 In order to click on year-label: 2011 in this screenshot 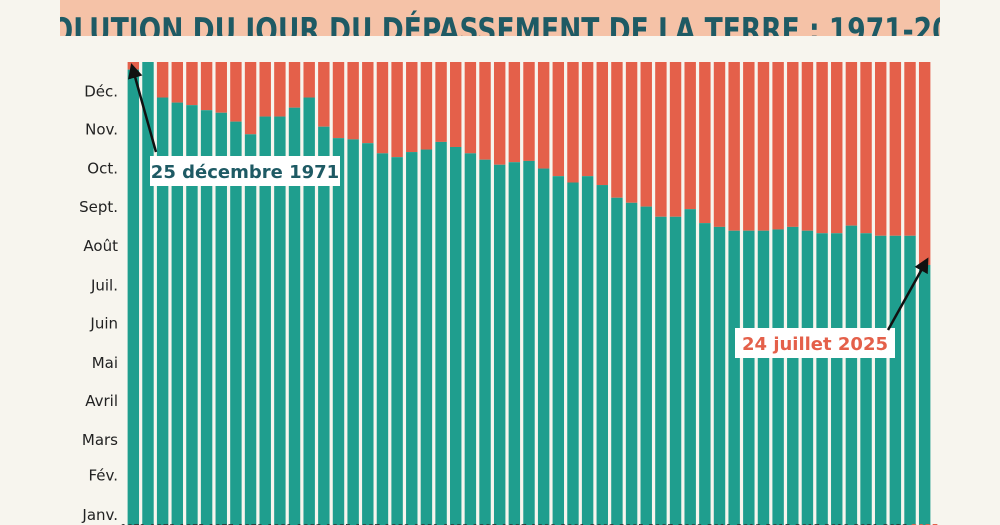, I will do `click(719, 524)`.